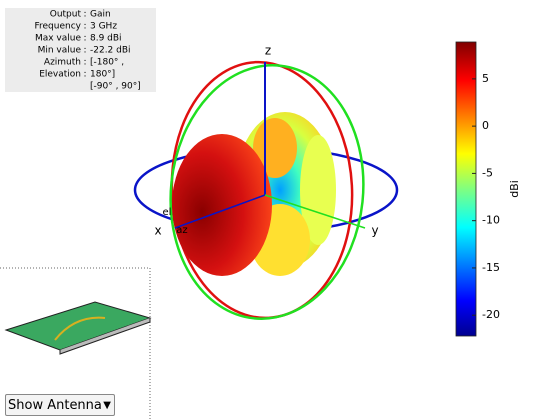 Image resolution: width=560 pixels, height=420 pixels. What do you see at coordinates (466, 189) in the screenshot?
I see `colorbar` at bounding box center [466, 189].